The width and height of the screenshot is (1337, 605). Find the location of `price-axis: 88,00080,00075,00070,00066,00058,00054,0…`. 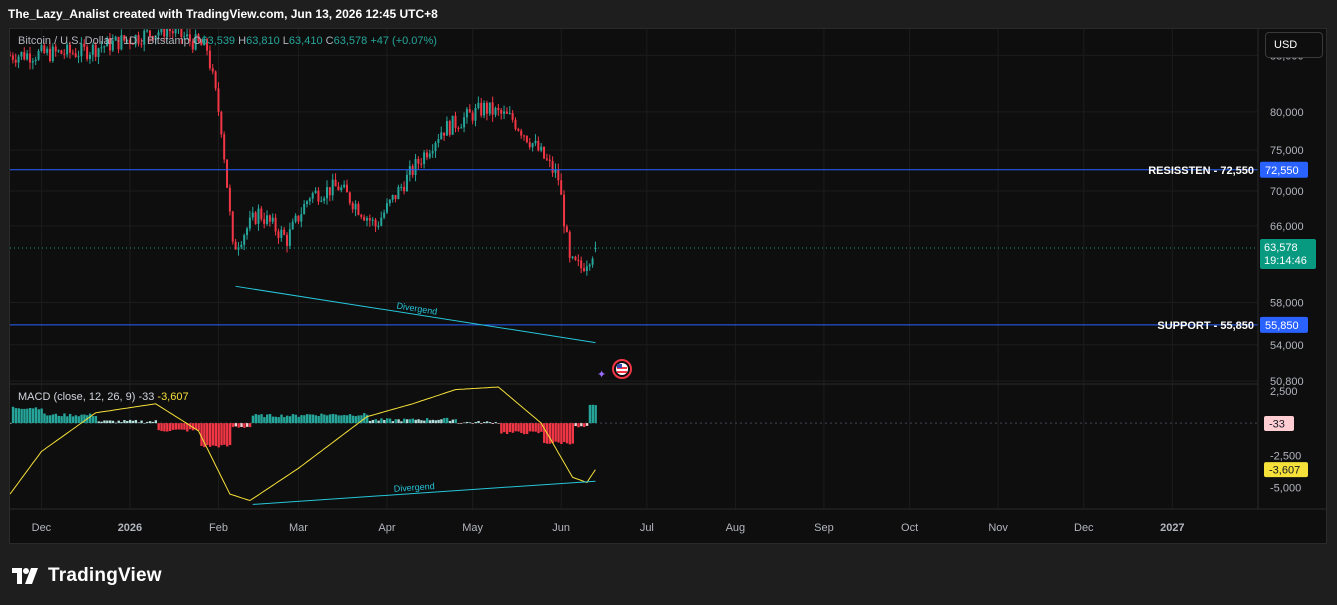

price-axis: 88,00080,00075,00070,00066,00058,00054,0… is located at coordinates (1287, 219).